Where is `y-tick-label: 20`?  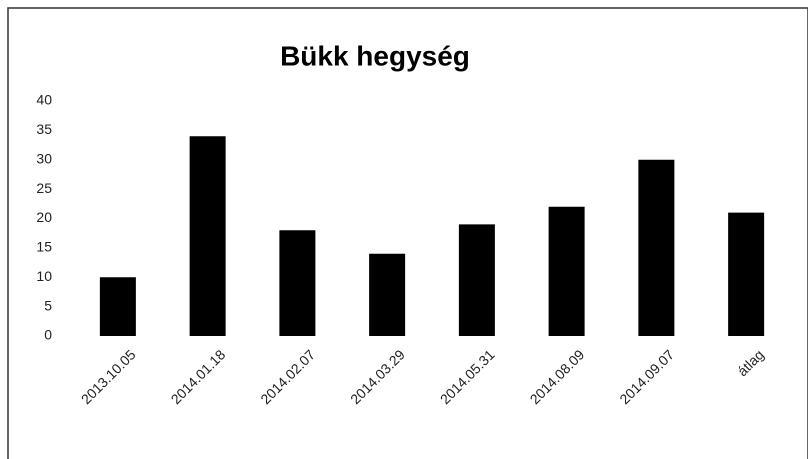 y-tick-label: 20 is located at coordinates (44, 217).